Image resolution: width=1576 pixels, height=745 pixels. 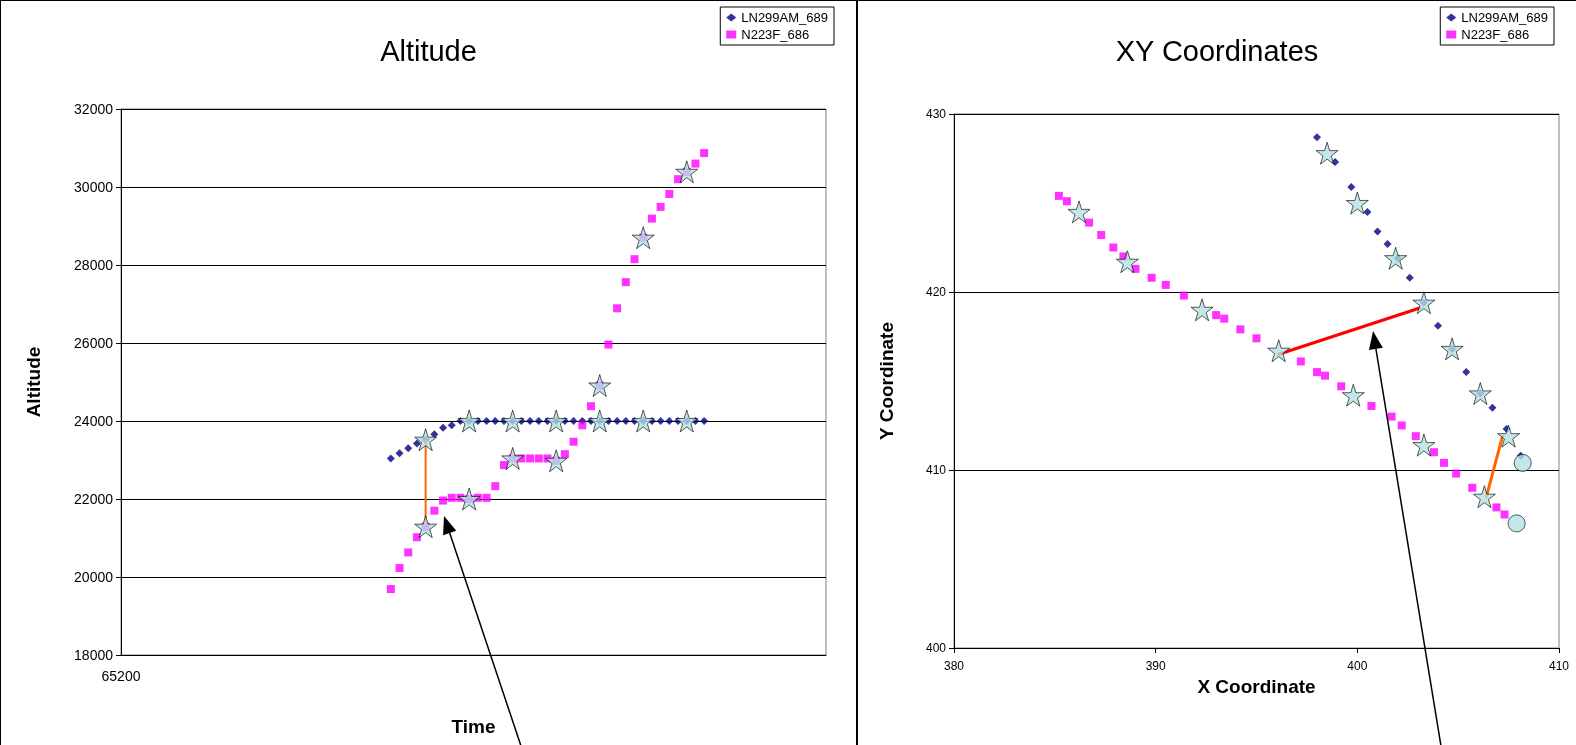 What do you see at coordinates (94, 577) in the screenshot?
I see `y-tick-label: 20000` at bounding box center [94, 577].